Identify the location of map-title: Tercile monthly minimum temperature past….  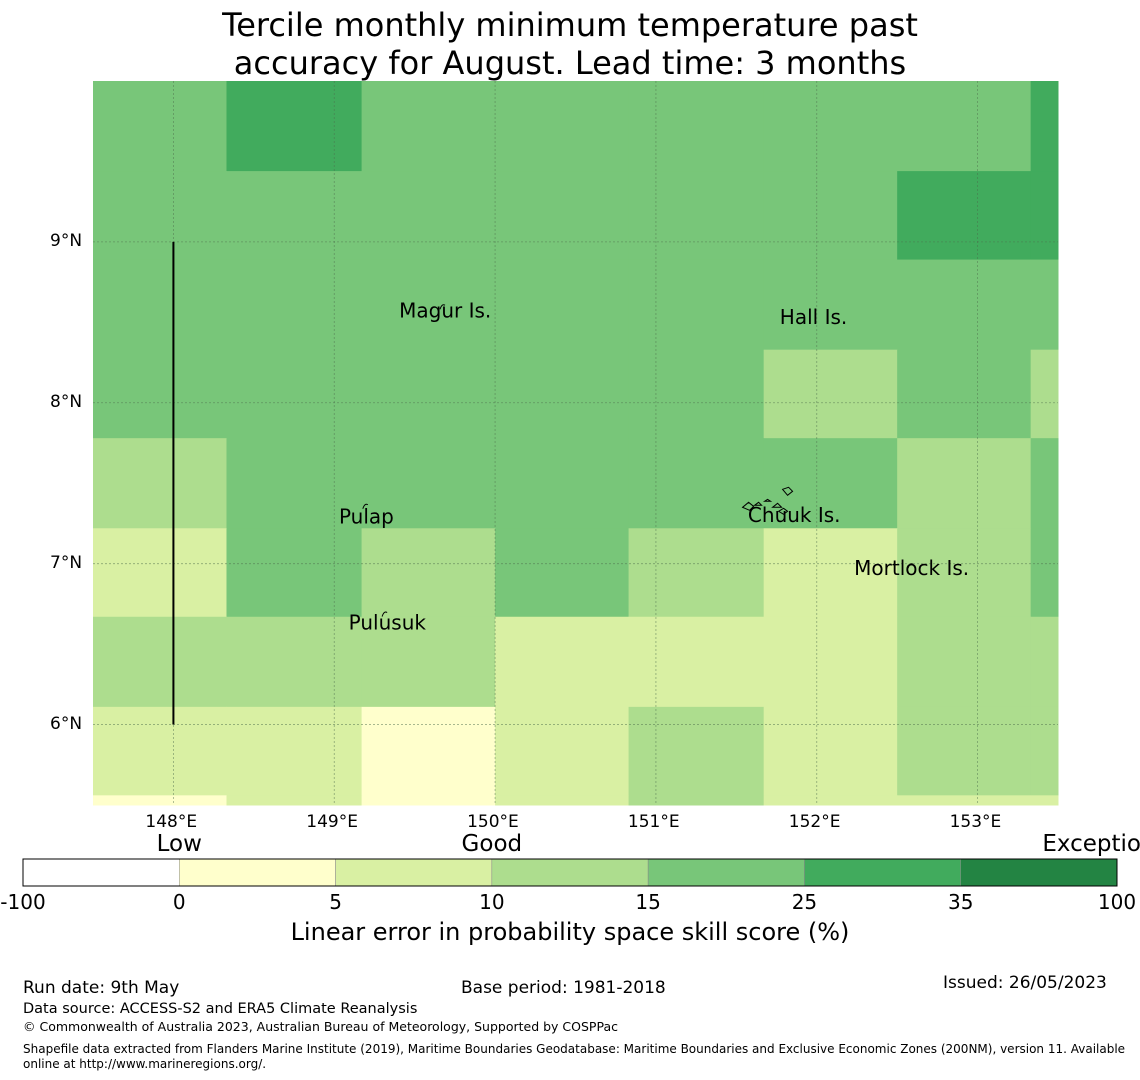
(570, 44).